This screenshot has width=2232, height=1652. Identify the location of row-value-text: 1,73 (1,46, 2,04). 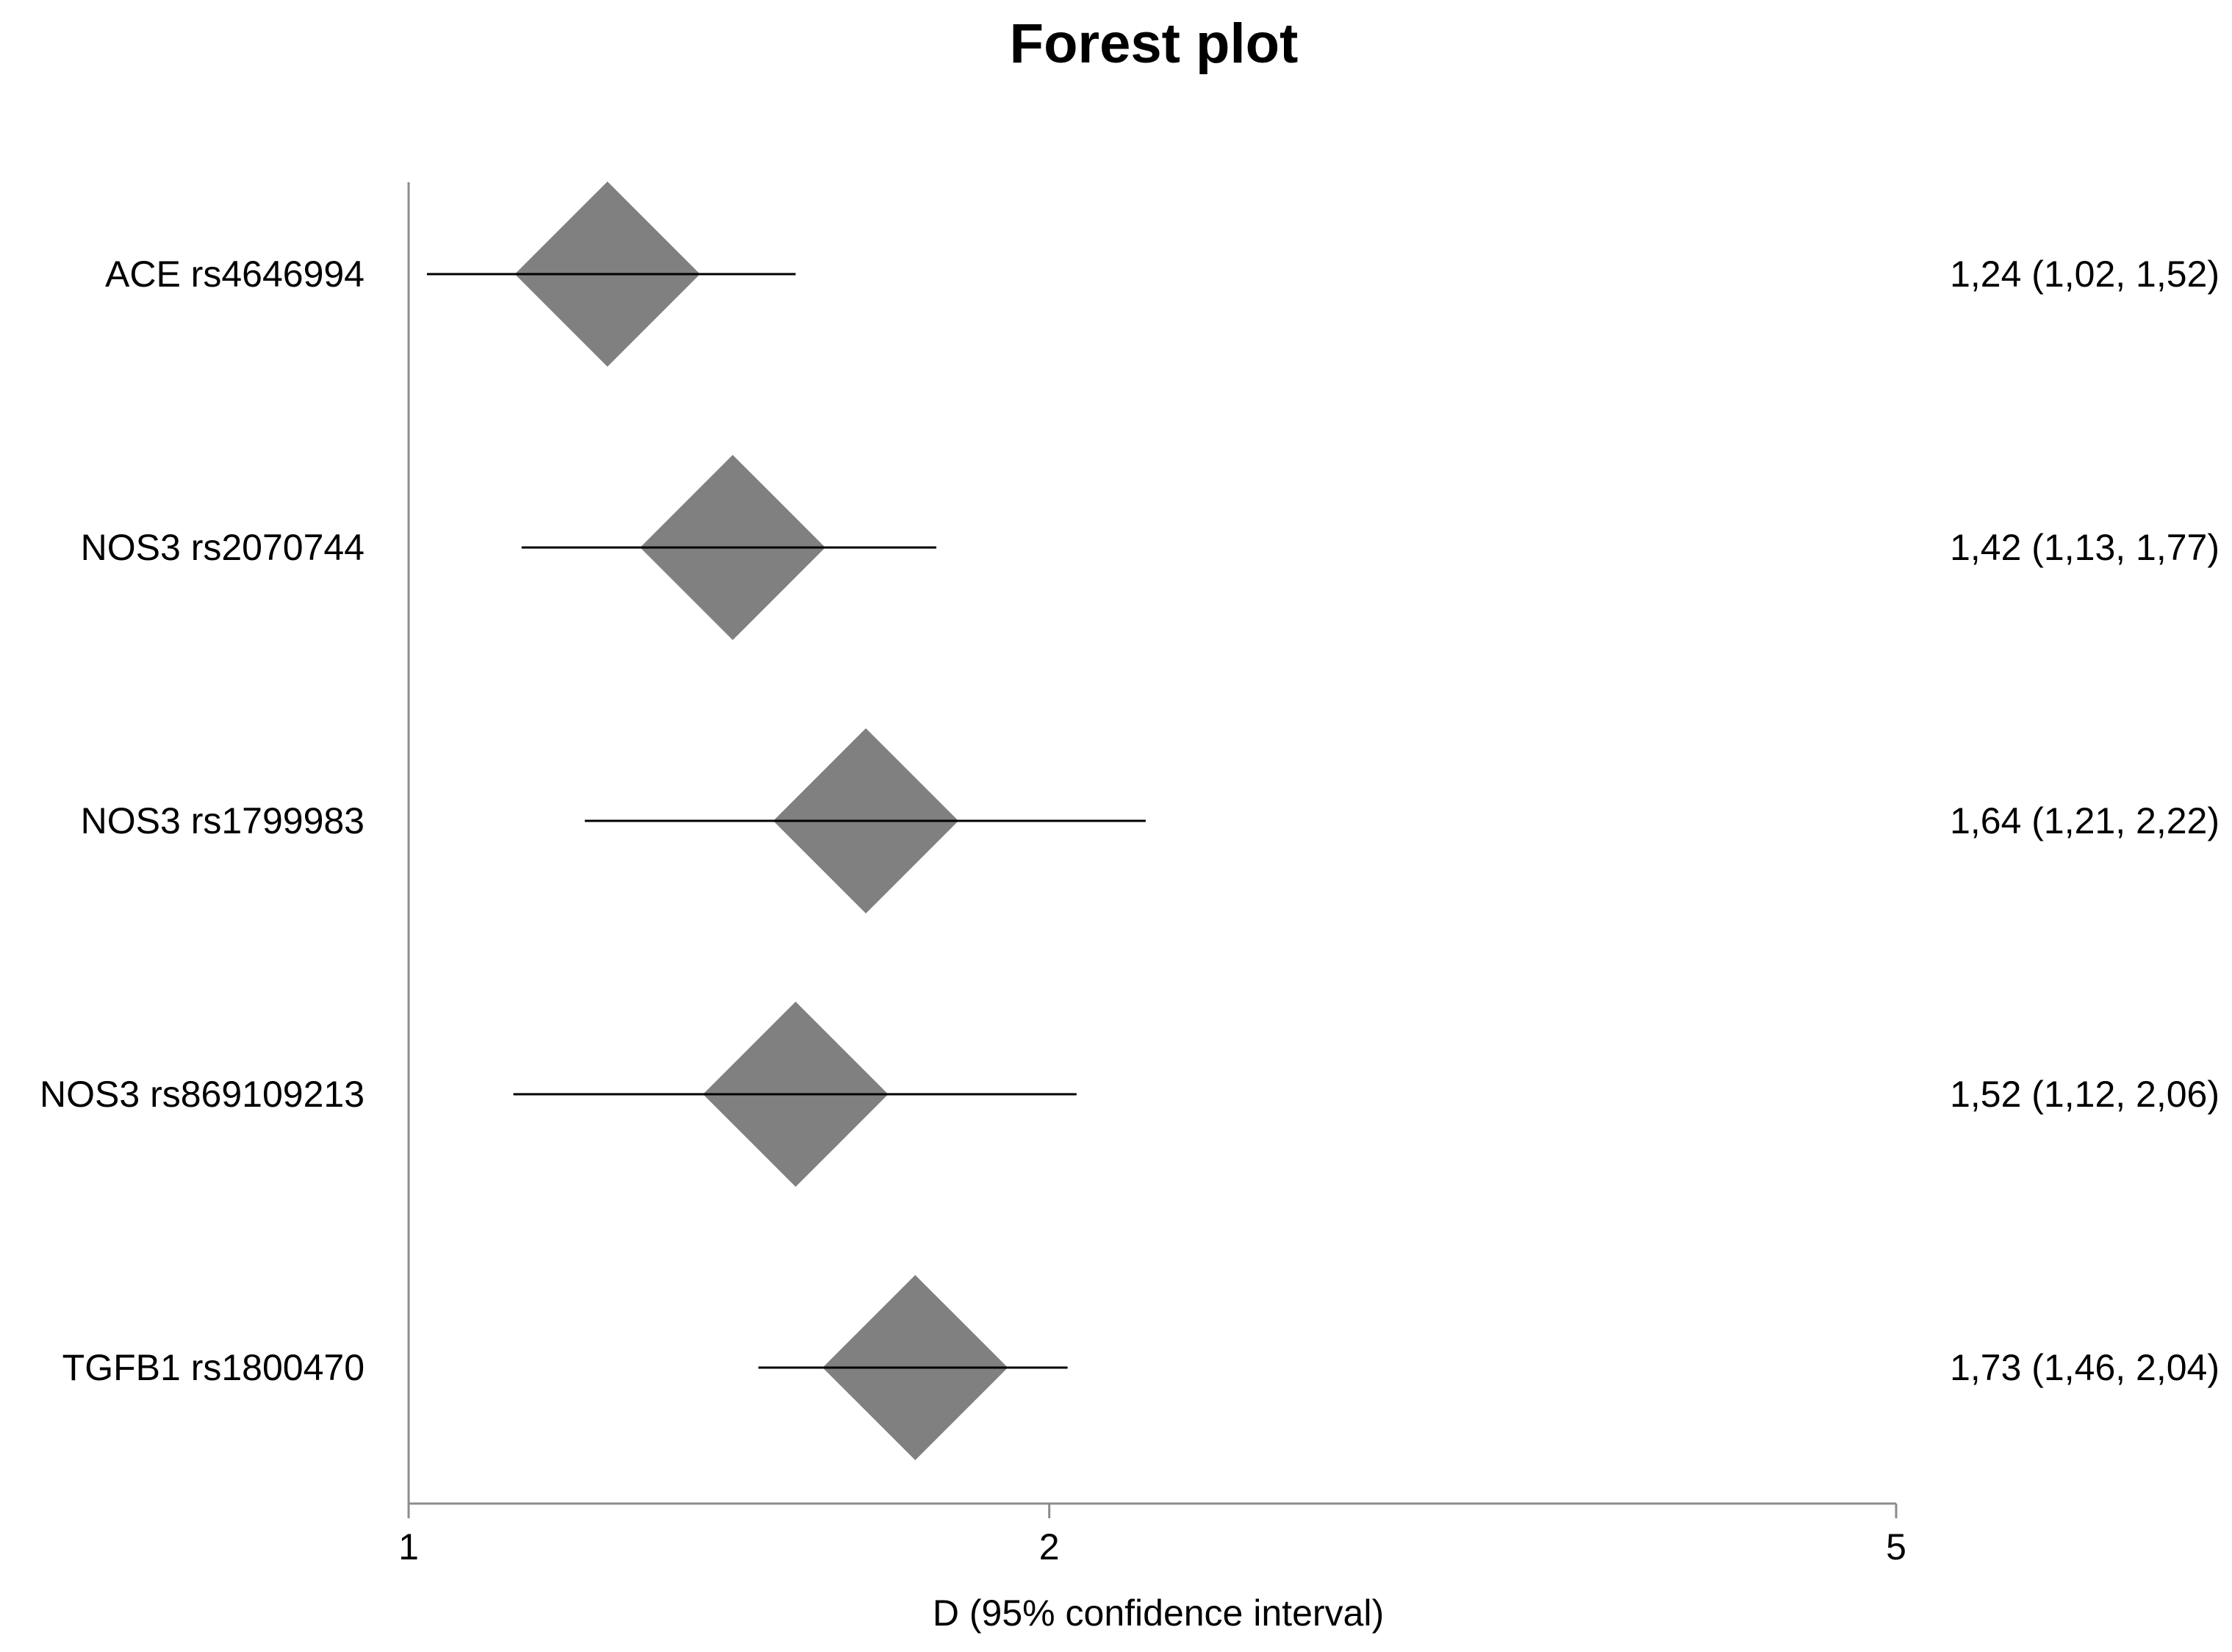
(2085, 1367).